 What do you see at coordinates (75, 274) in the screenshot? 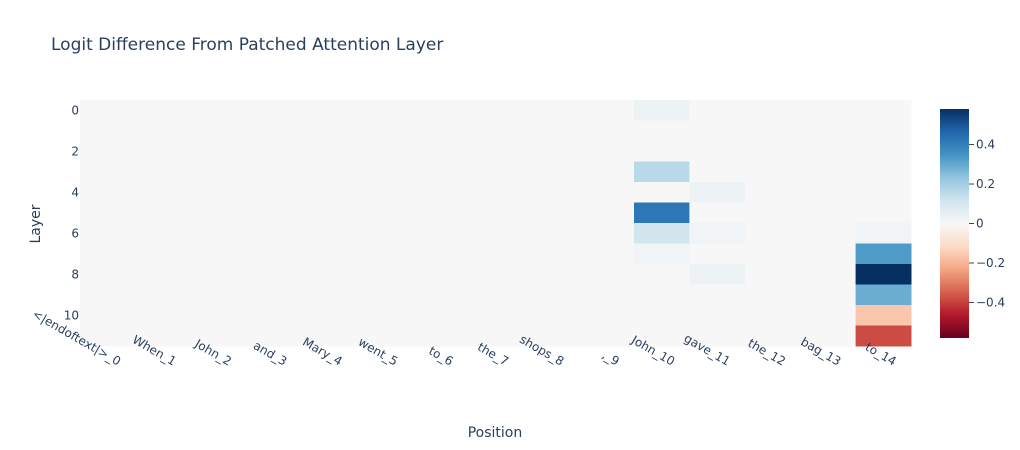
I see `y-tick-label: 8` at bounding box center [75, 274].